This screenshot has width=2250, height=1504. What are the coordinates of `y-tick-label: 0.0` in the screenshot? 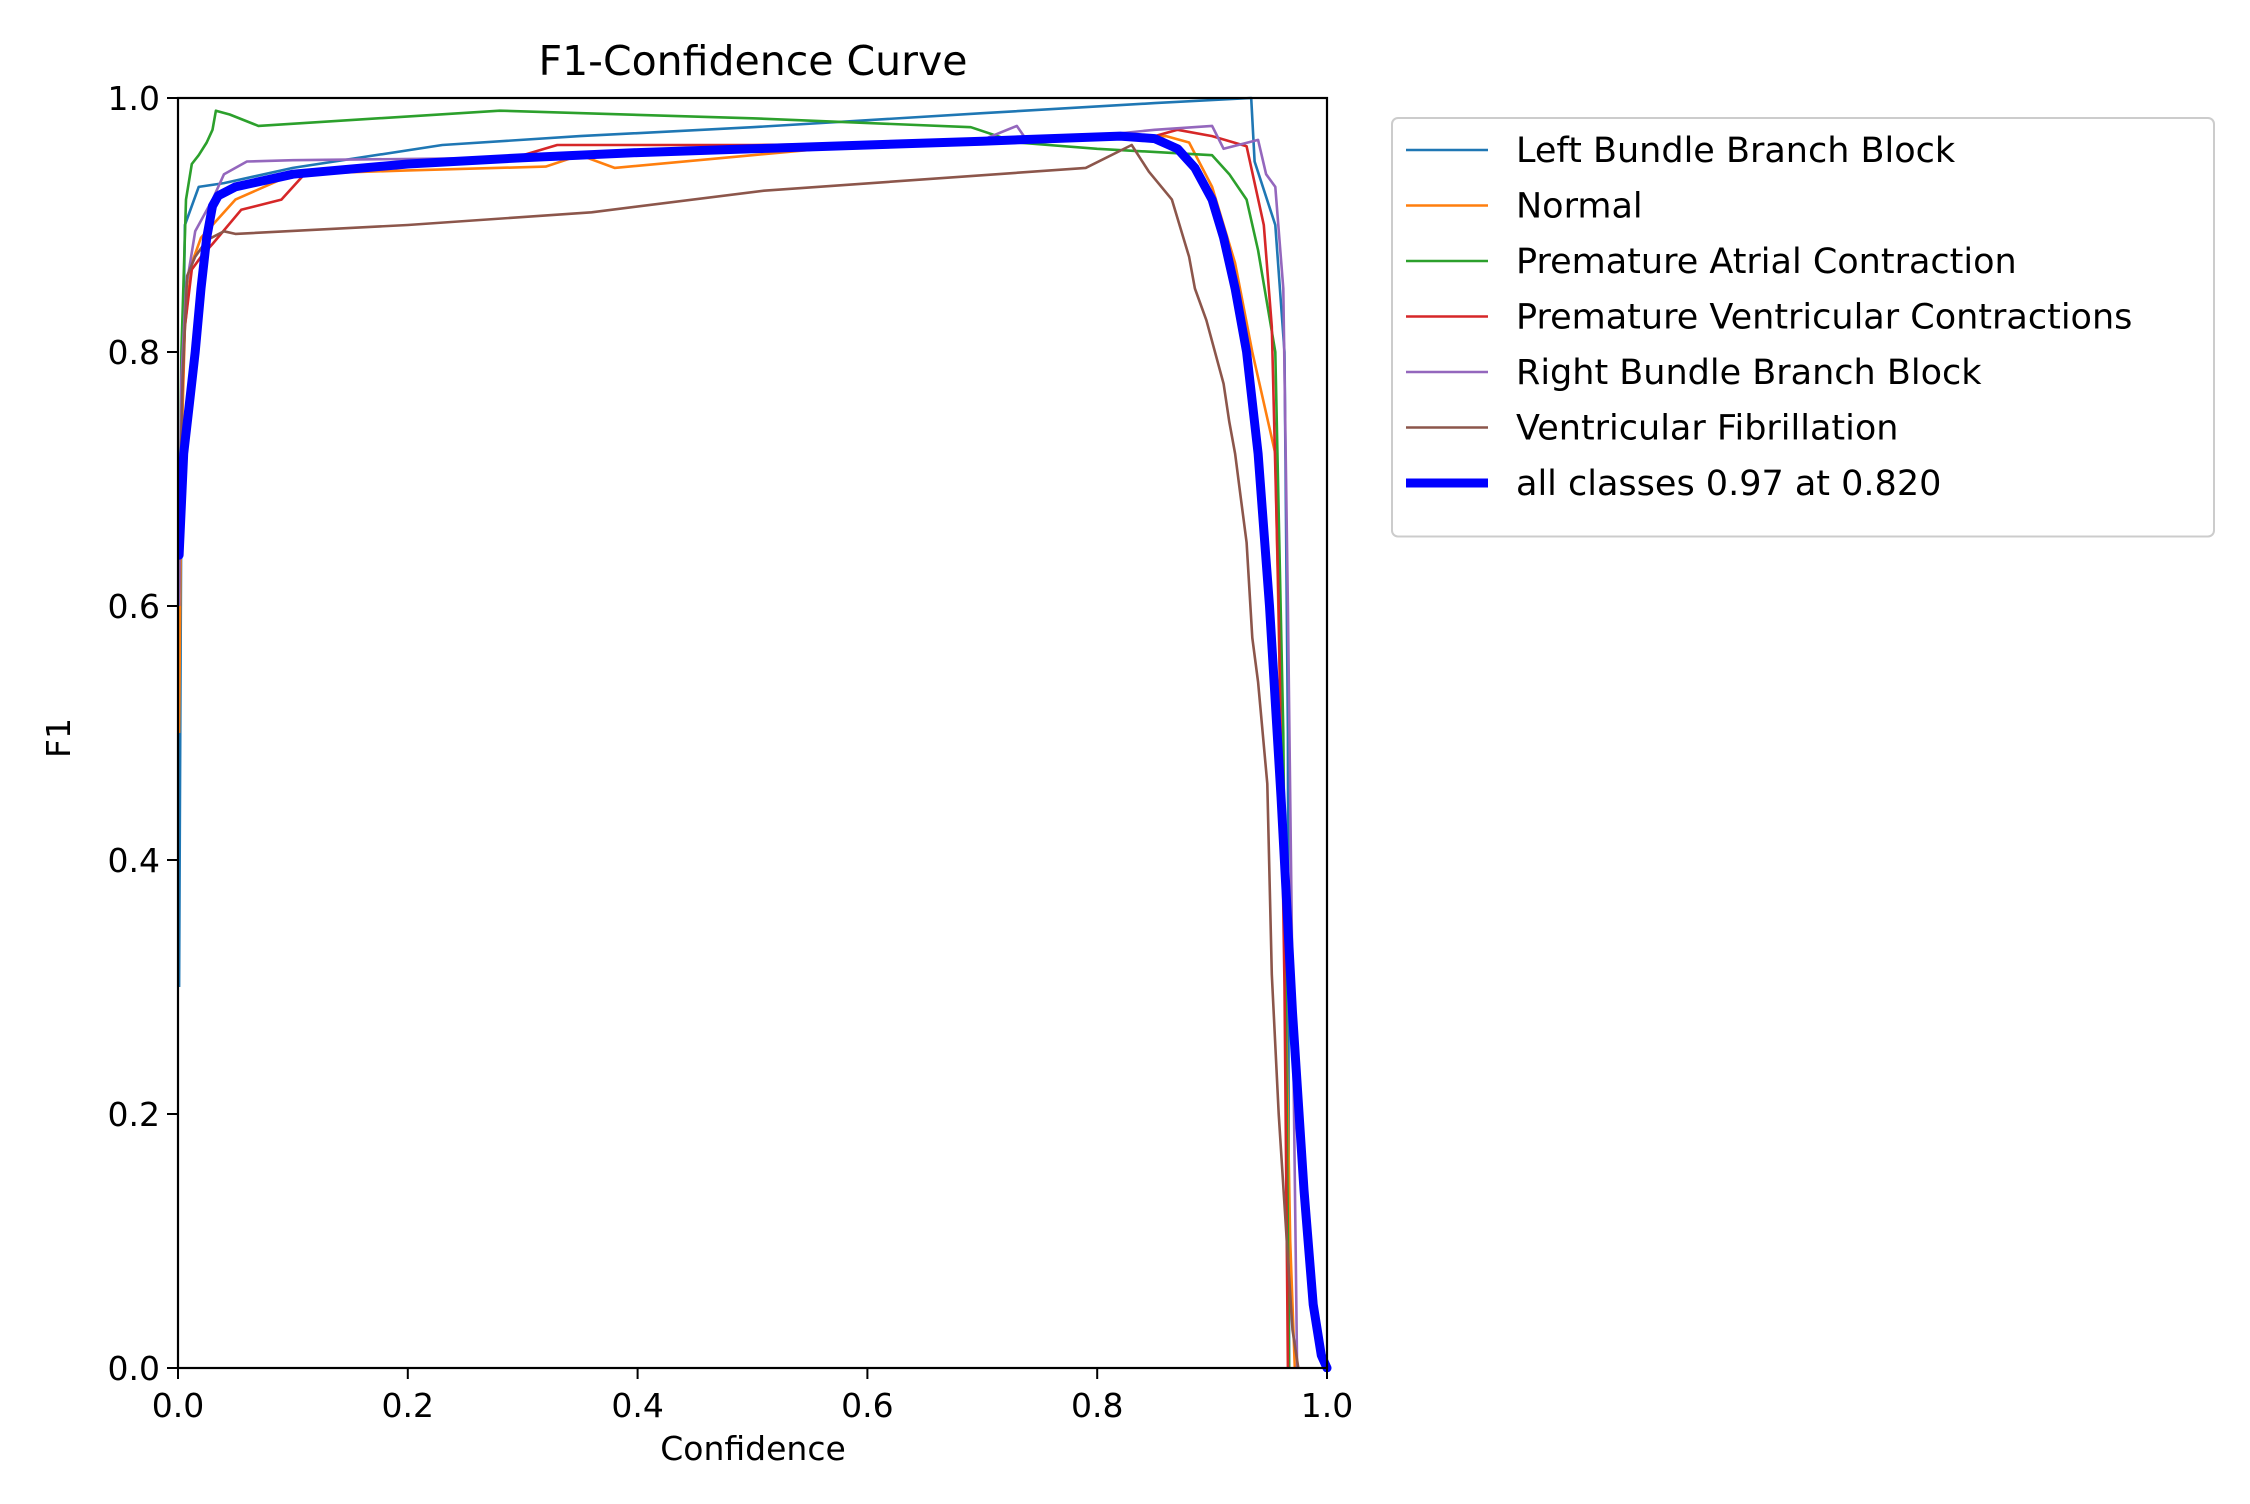 It's located at (134, 1368).